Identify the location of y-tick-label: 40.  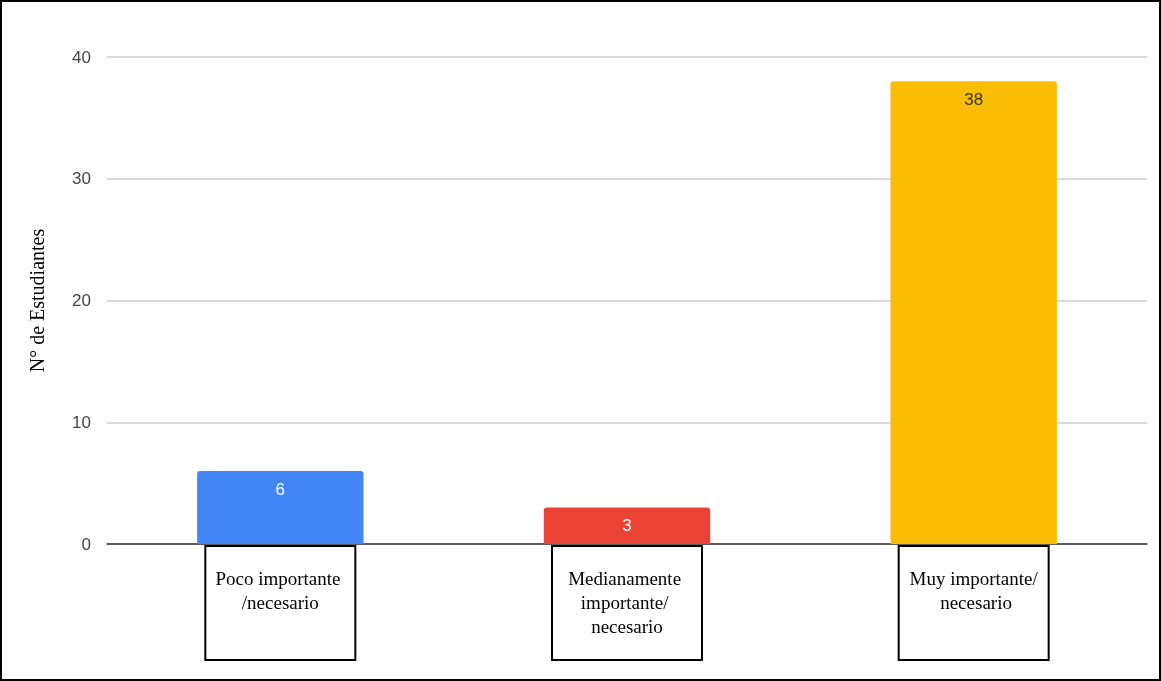
(81, 57).